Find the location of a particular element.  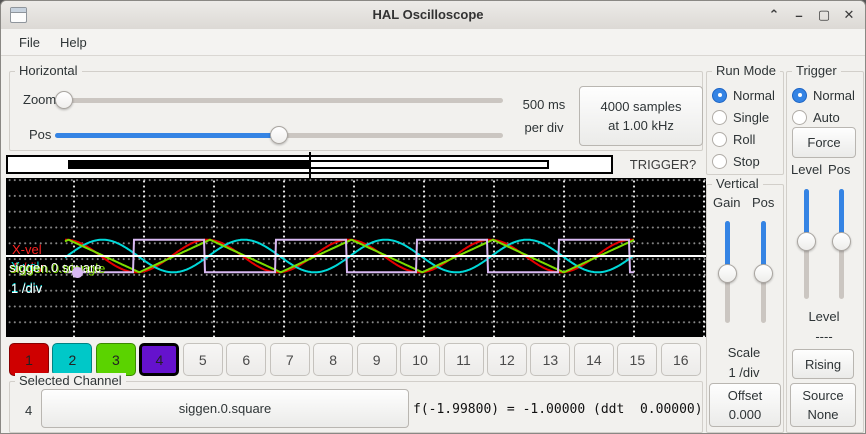

gain-slider-handle is located at coordinates (727, 274).